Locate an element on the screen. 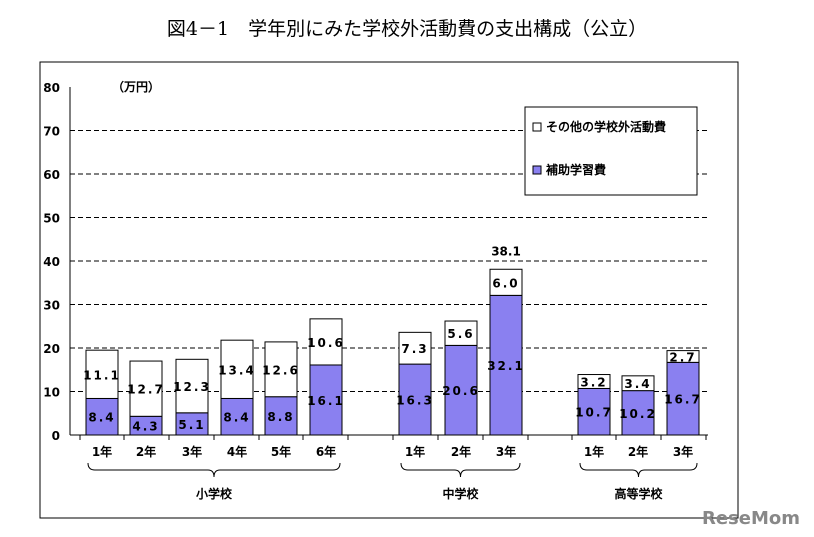 The height and width of the screenshot is (537, 814). data-label: 16.7 is located at coordinates (683, 400).